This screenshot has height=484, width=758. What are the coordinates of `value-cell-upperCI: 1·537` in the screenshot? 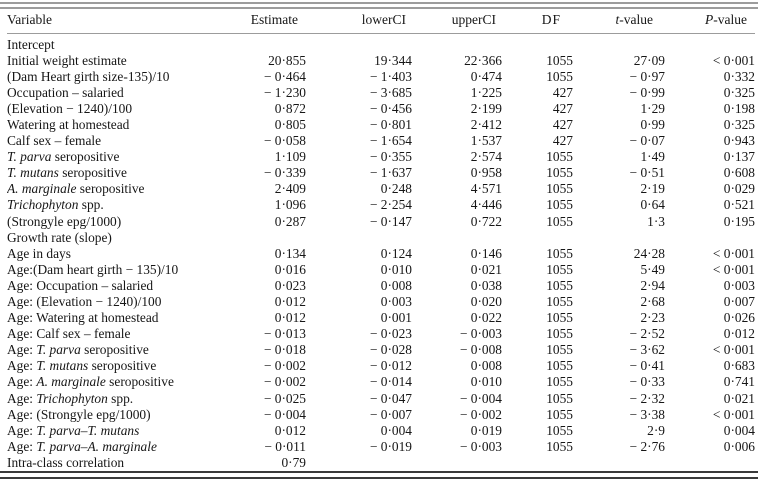 It's located at (486, 141).